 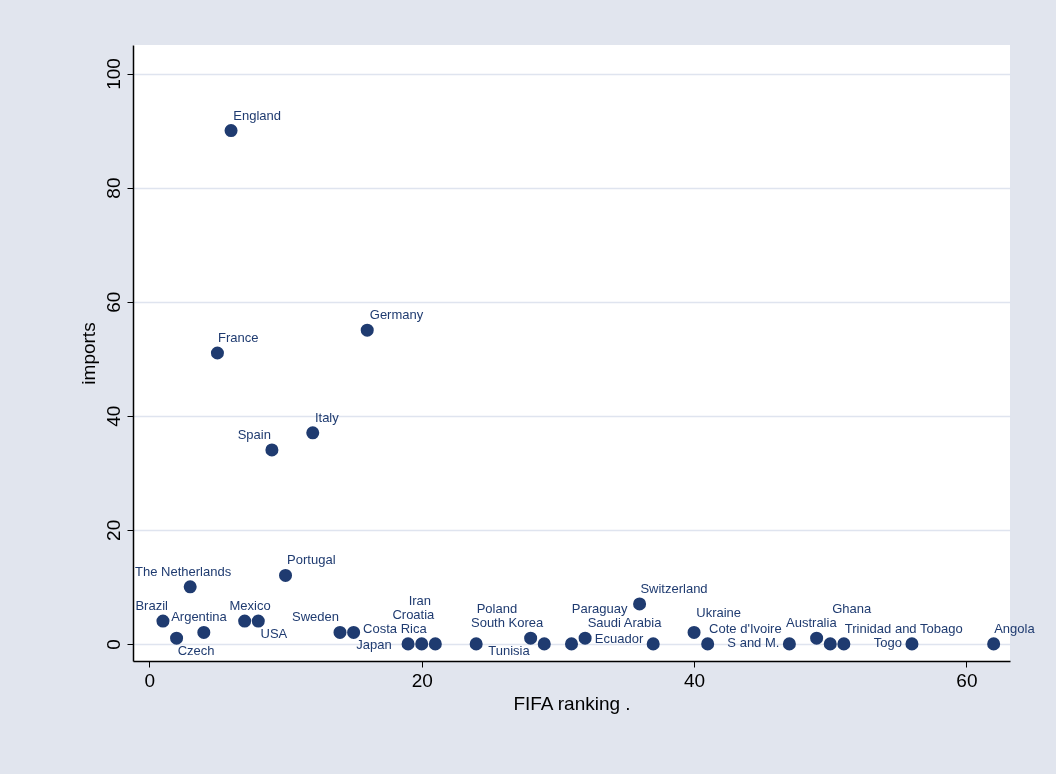 What do you see at coordinates (274, 634) in the screenshot?
I see `annotation: USA` at bounding box center [274, 634].